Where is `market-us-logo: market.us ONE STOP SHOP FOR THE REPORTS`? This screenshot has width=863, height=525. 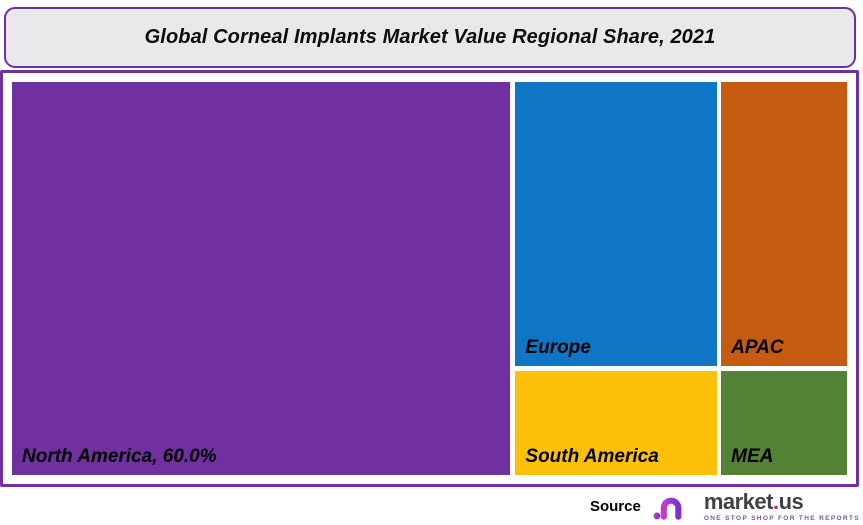 market-us-logo: market.us ONE STOP SHOP FOR THE REPORTS is located at coordinates (756, 506).